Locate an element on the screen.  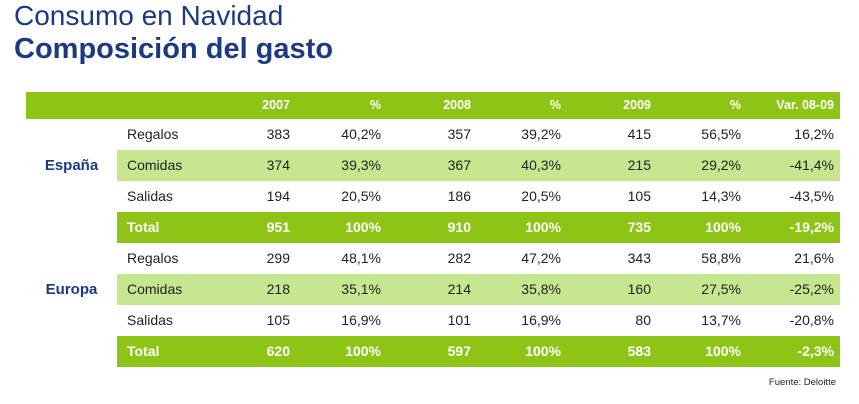
cell-p2009: 27,5% is located at coordinates (721, 289).